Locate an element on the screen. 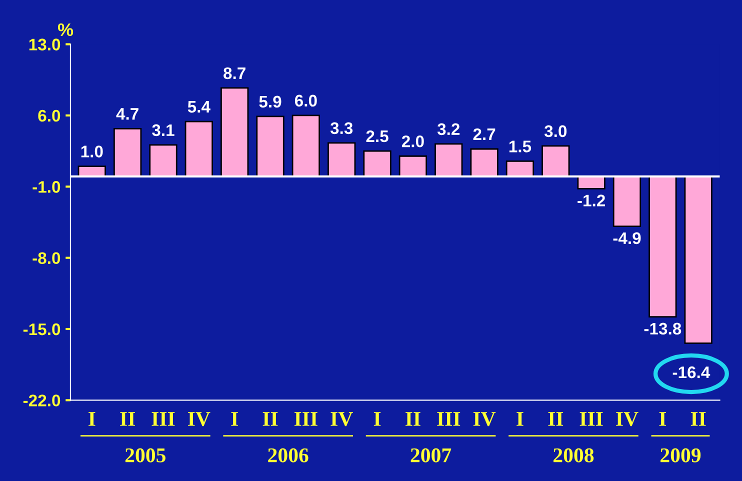  y-tick-label: -15.0 is located at coordinates (41, 329).